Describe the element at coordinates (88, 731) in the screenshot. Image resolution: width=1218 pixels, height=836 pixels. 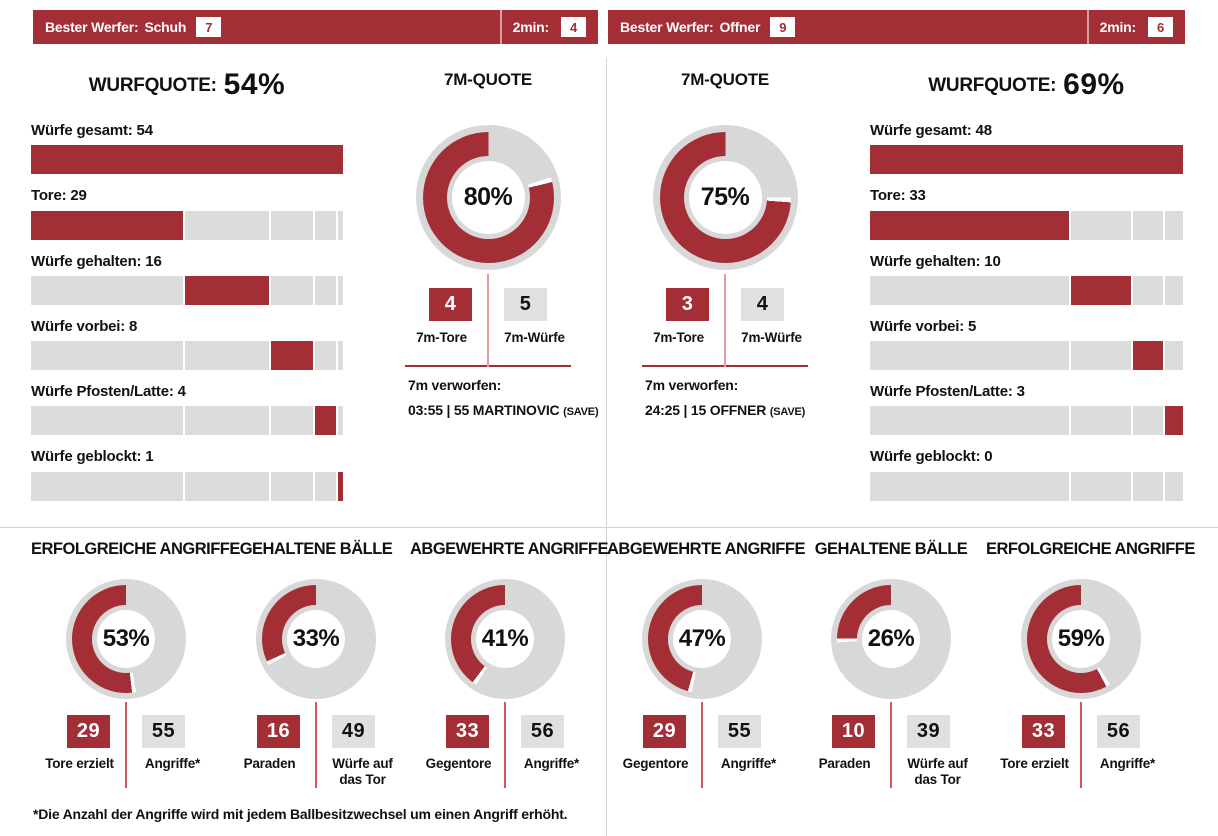
I see `red-value-box: 29` at that location.